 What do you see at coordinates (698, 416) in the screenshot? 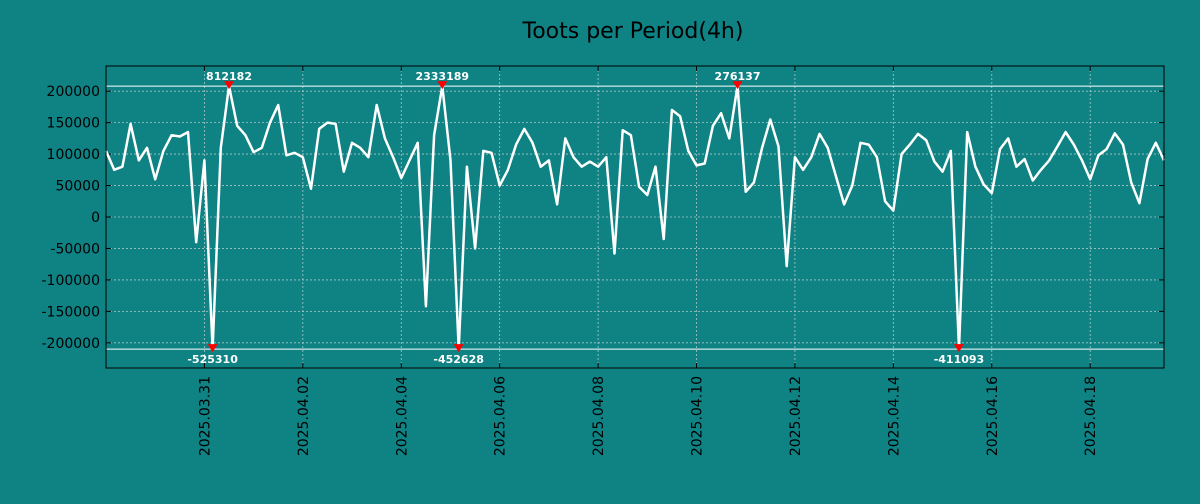
I see `x-tick-label: 2025.04.10` at bounding box center [698, 416].